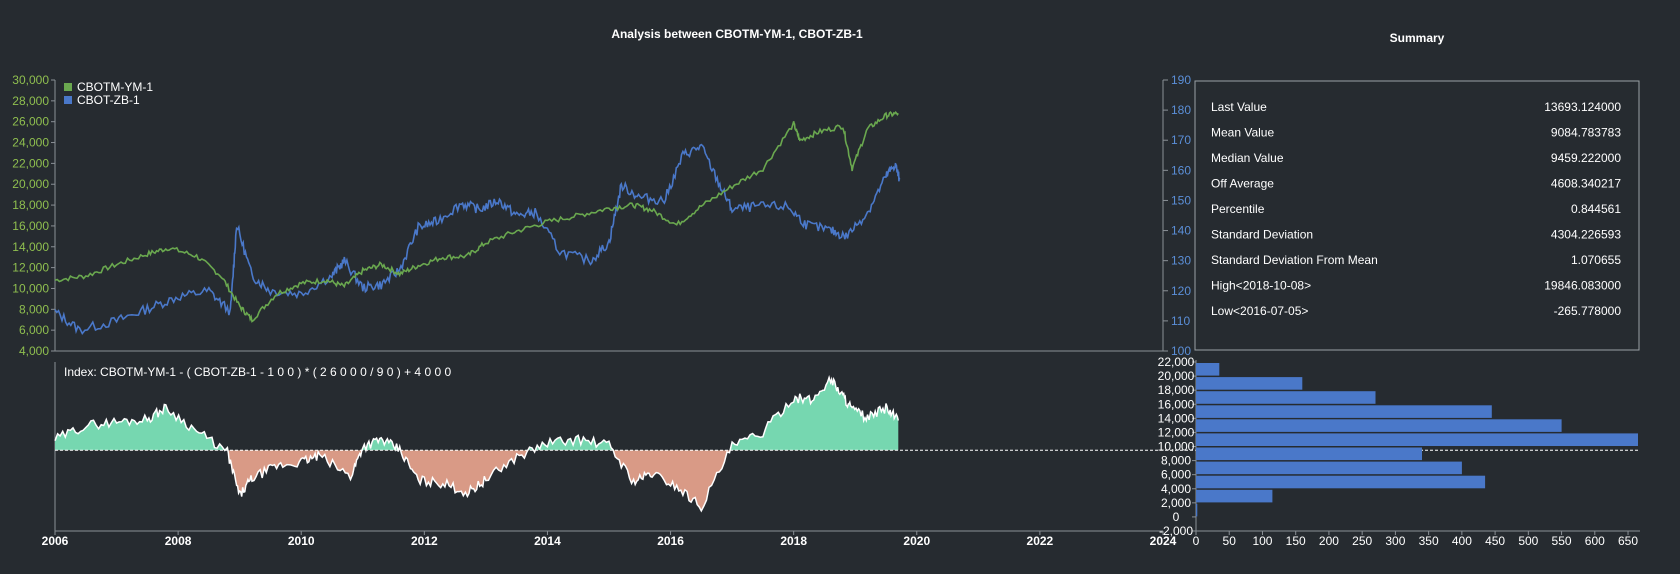  What do you see at coordinates (1262, 541) in the screenshot?
I see `hist-x-tick-label: 100` at bounding box center [1262, 541].